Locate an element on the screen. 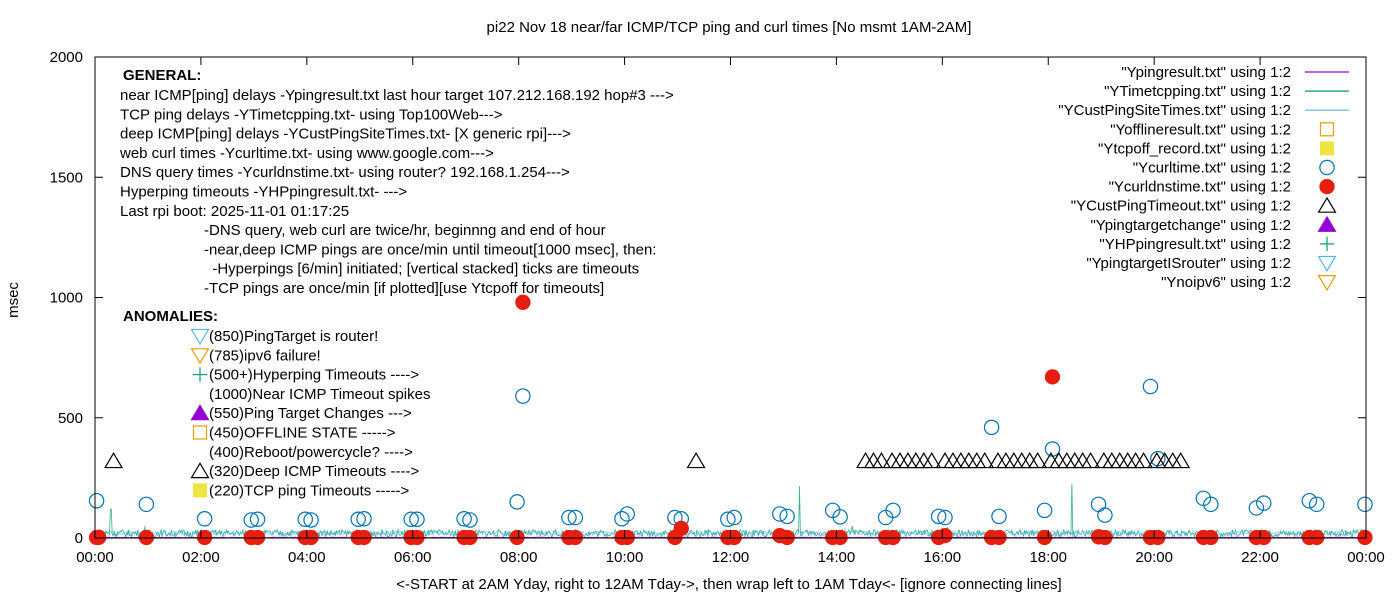 The width and height of the screenshot is (1400, 600). x-tick-label-8: 16:00 is located at coordinates (943, 557).